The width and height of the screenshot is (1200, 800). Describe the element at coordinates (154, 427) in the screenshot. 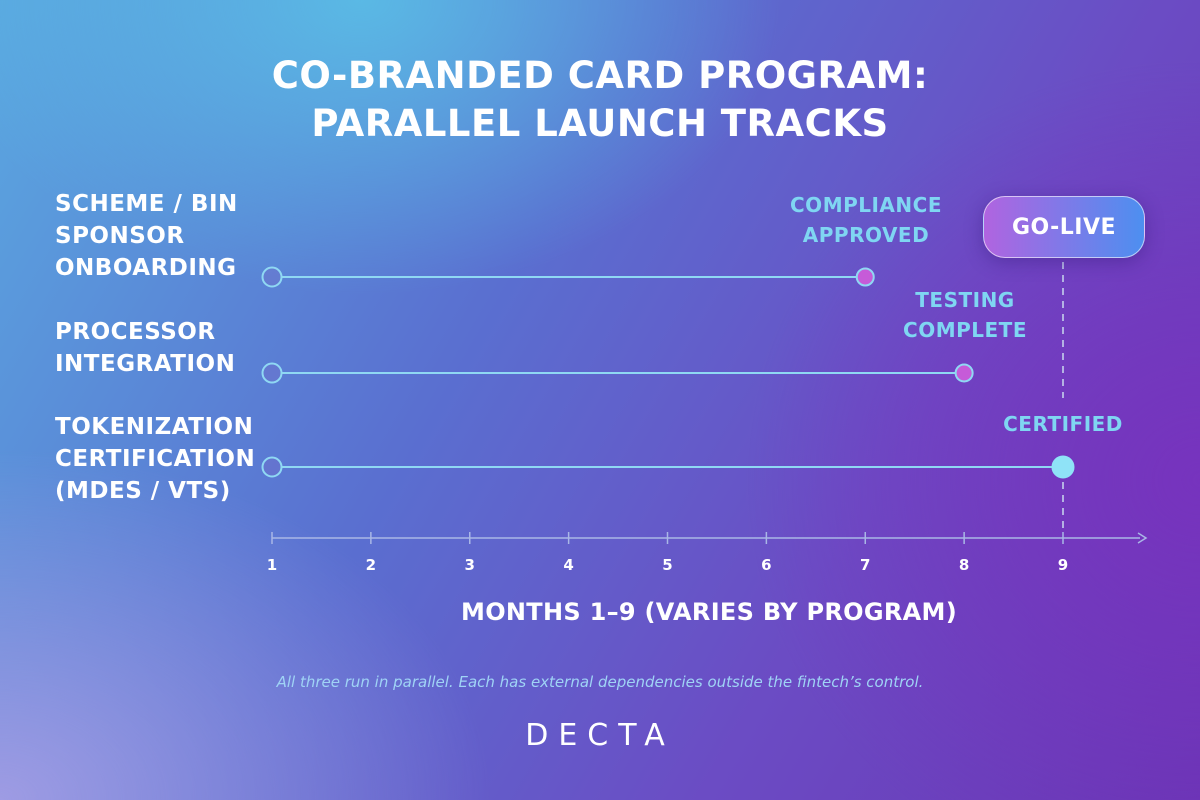

I see `track-label-line: TOKENIZATION` at that location.